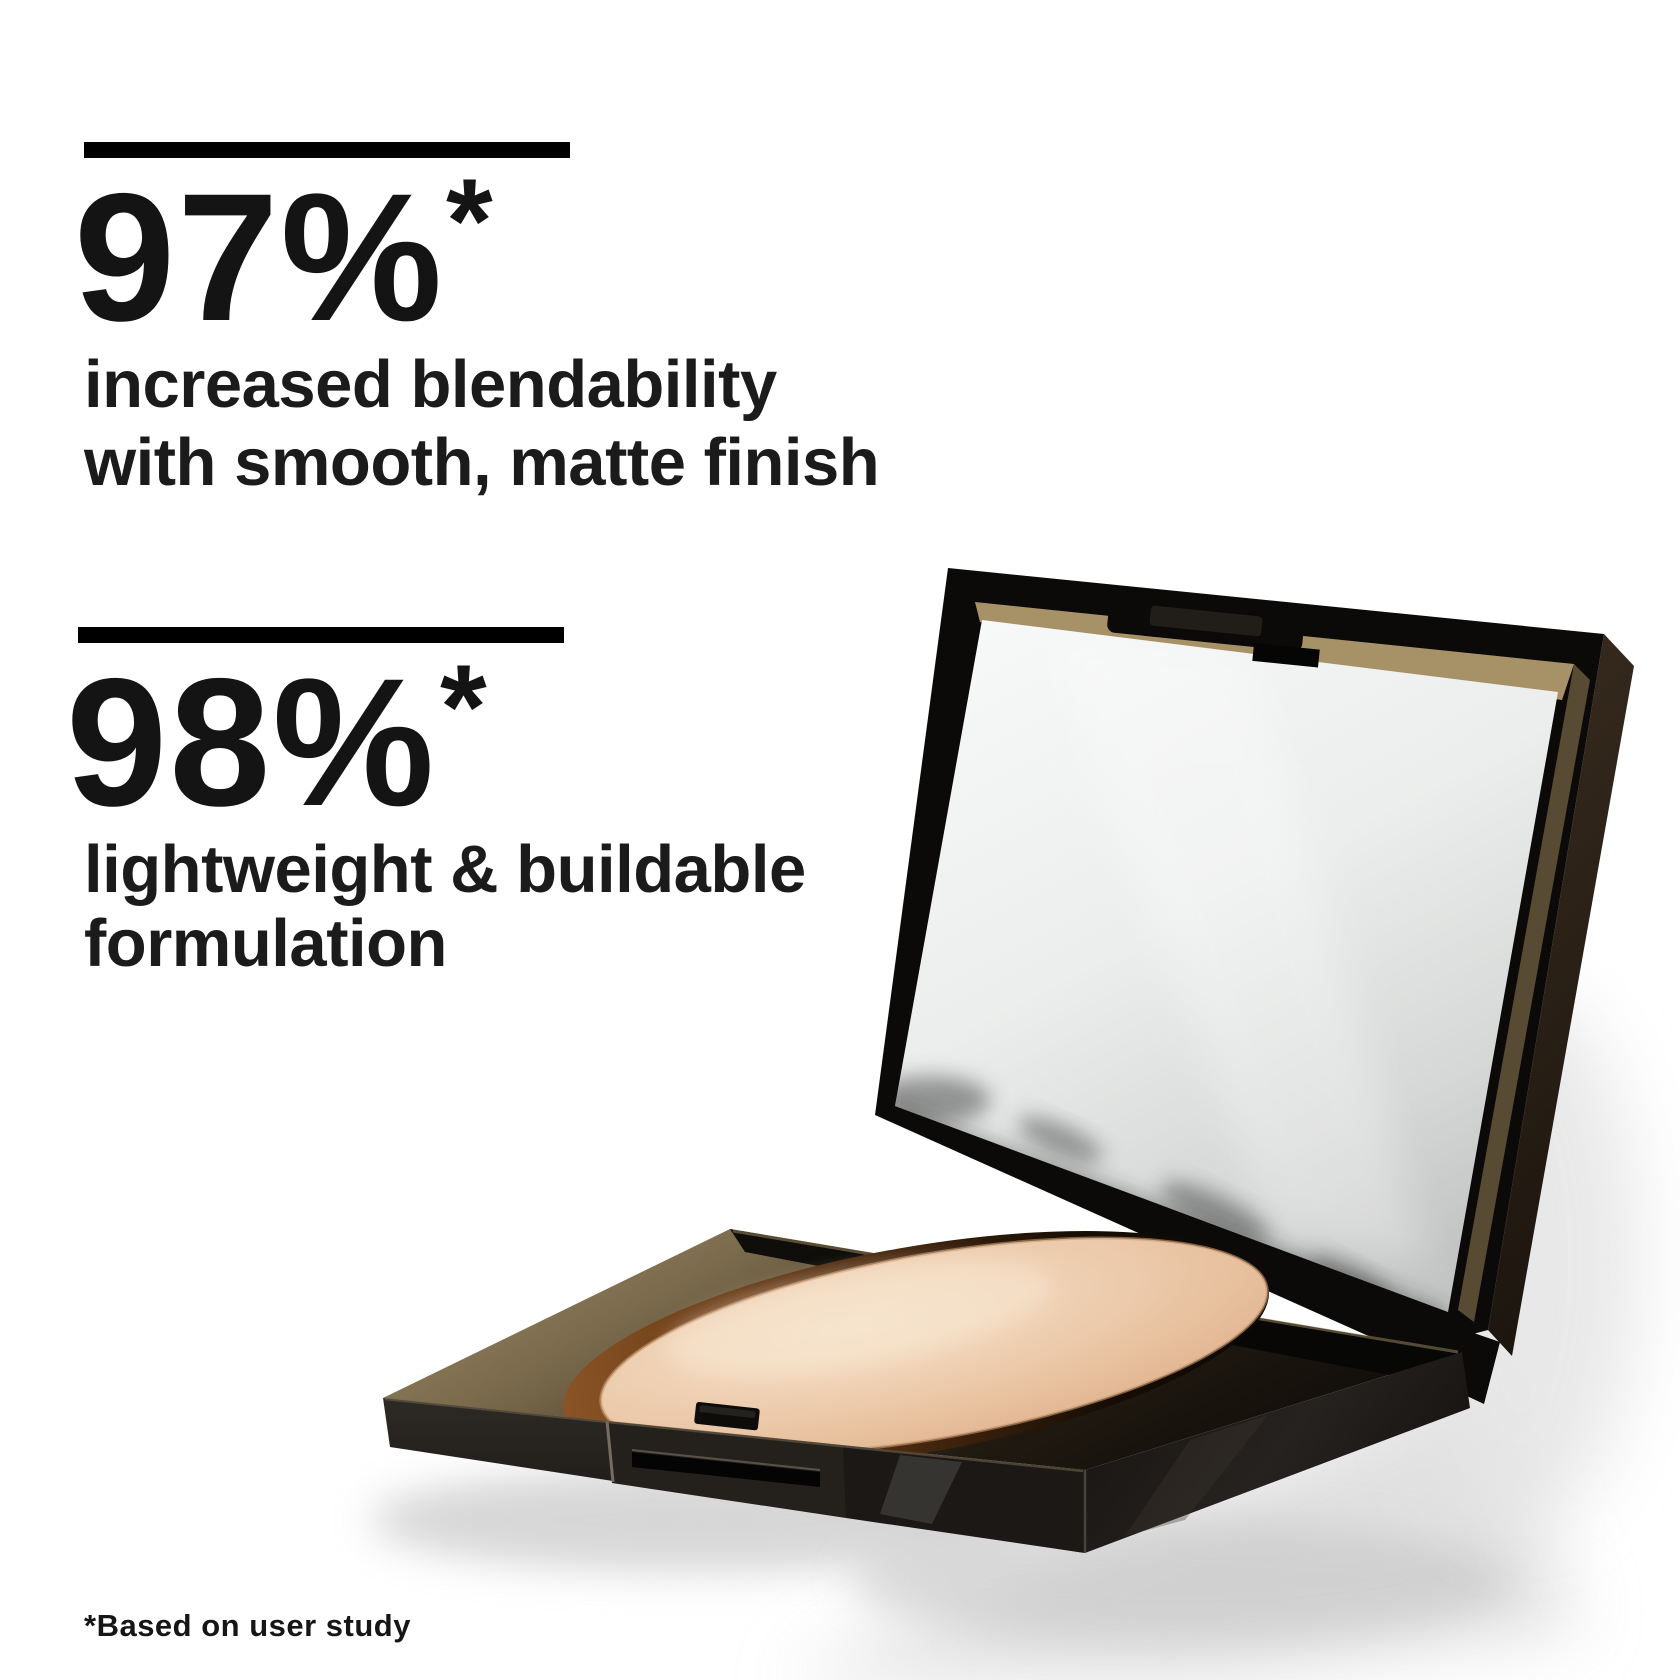 Image resolution: width=1680 pixels, height=1680 pixels. What do you see at coordinates (1180, 1580) in the screenshot?
I see `contact-shadow-front` at bounding box center [1180, 1580].